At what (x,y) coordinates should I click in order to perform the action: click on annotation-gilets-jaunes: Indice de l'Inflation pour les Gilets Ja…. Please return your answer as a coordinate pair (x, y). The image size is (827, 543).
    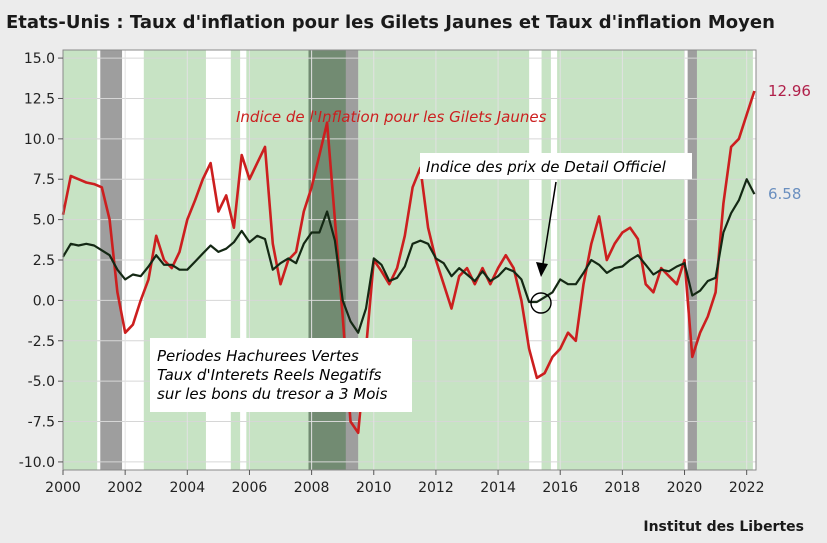
    Looking at the image, I should click on (391, 117).